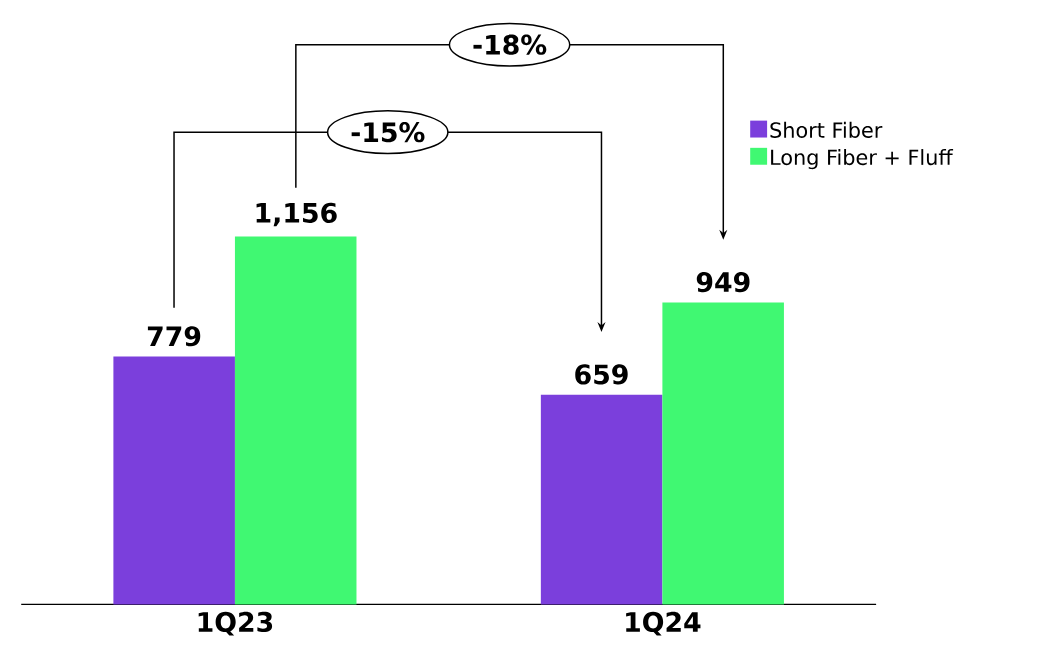 The image size is (1061, 668). I want to click on x-tick-label: 1Q24, so click(663, 623).